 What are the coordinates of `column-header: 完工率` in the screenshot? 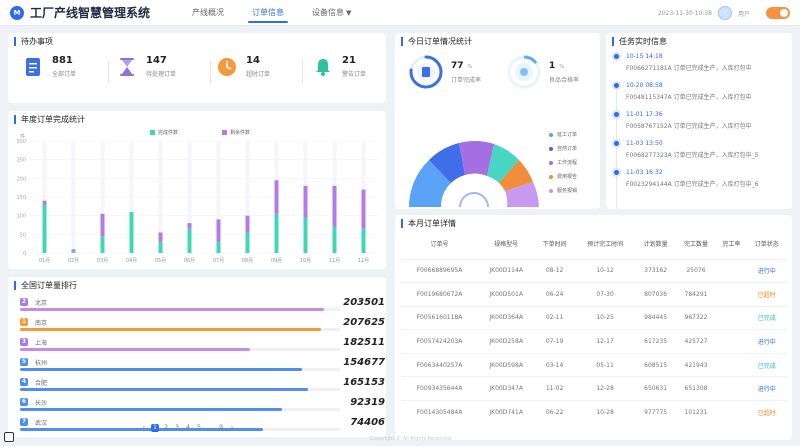 It's located at (731, 245).